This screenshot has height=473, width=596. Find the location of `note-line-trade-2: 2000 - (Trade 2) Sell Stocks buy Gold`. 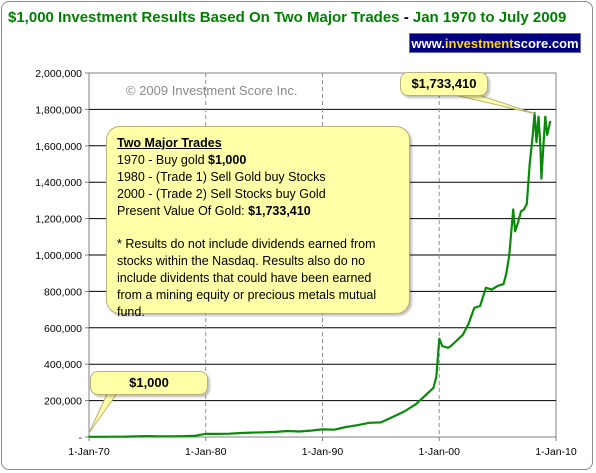

note-line-trade-2: 2000 - (Trade 2) Sell Stocks buy Gold is located at coordinates (221, 194).